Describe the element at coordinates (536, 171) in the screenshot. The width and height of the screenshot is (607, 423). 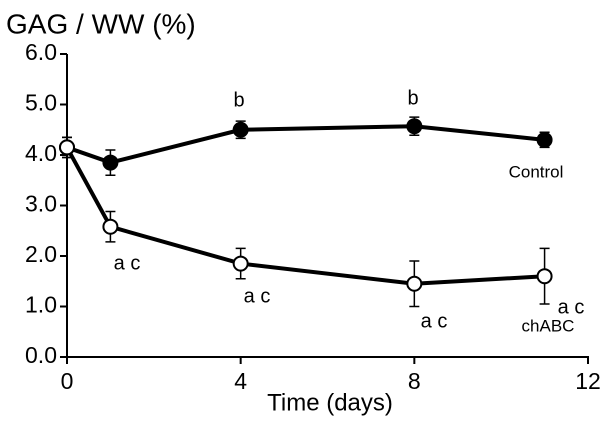
I see `series-label: Control` at that location.